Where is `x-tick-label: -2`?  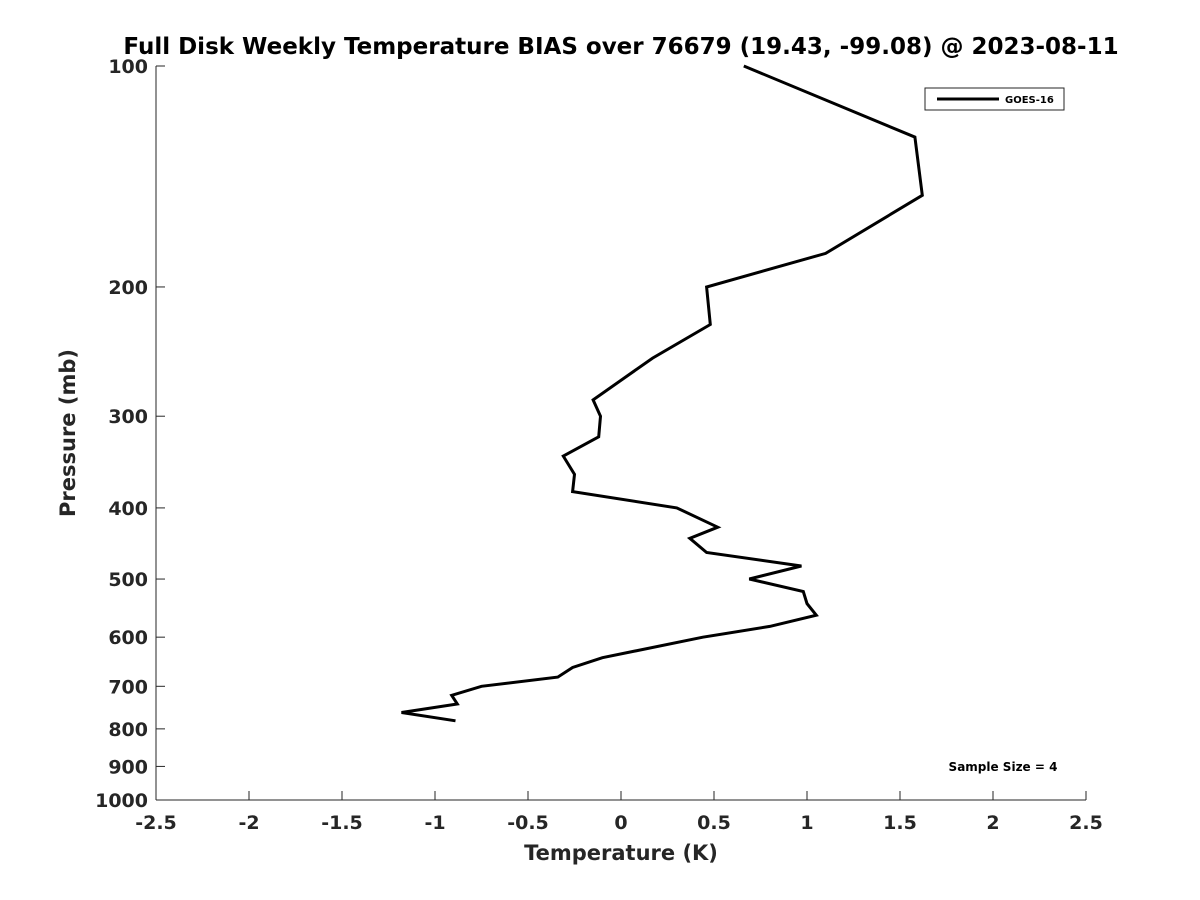 x-tick-label: -2 is located at coordinates (248, 823).